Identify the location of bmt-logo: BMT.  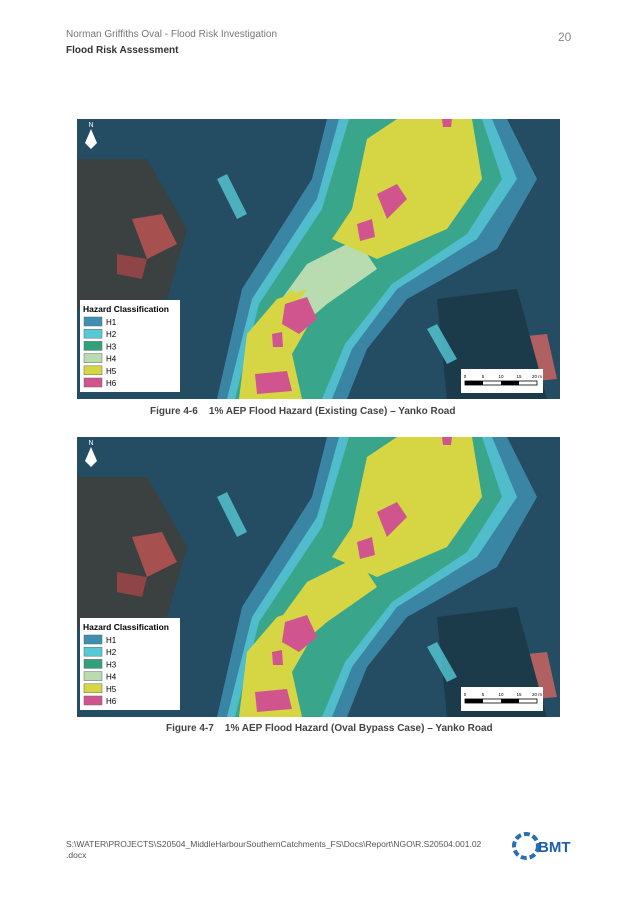
(541, 846).